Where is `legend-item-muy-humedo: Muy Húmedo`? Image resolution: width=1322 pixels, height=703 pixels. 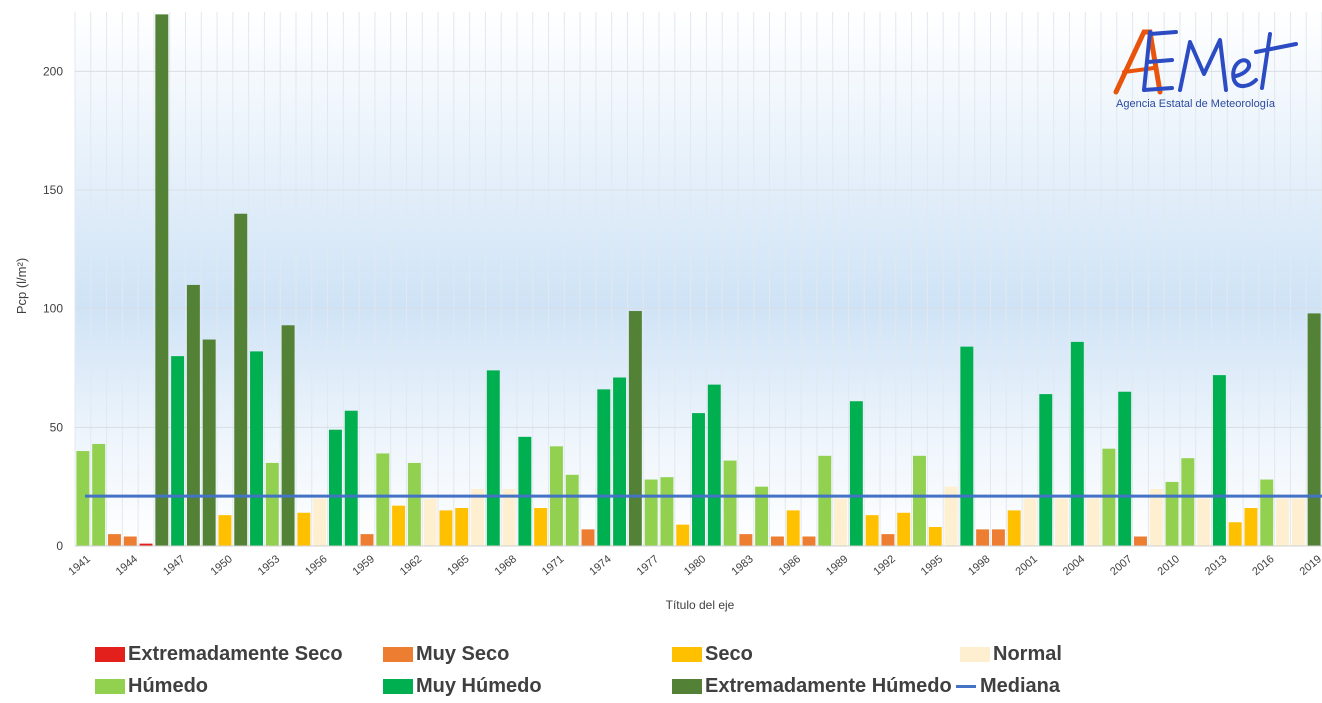
legend-item-muy-humedo: Muy Húmedo is located at coordinates (462, 686).